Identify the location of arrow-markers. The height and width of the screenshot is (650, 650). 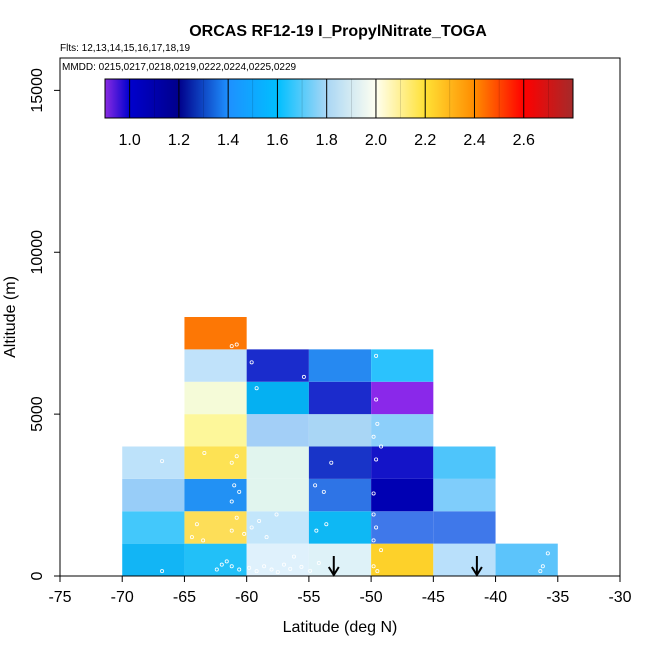
(405, 566).